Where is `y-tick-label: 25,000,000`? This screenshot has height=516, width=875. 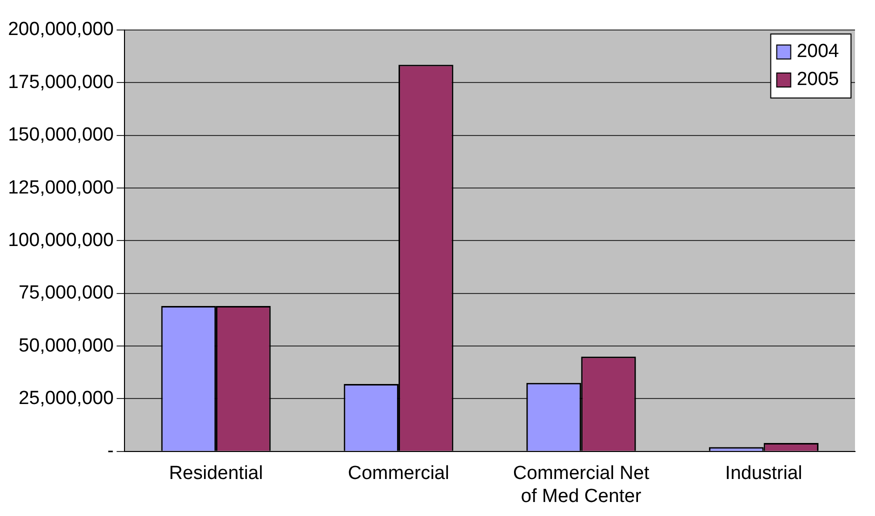 y-tick-label: 25,000,000 is located at coordinates (66, 398).